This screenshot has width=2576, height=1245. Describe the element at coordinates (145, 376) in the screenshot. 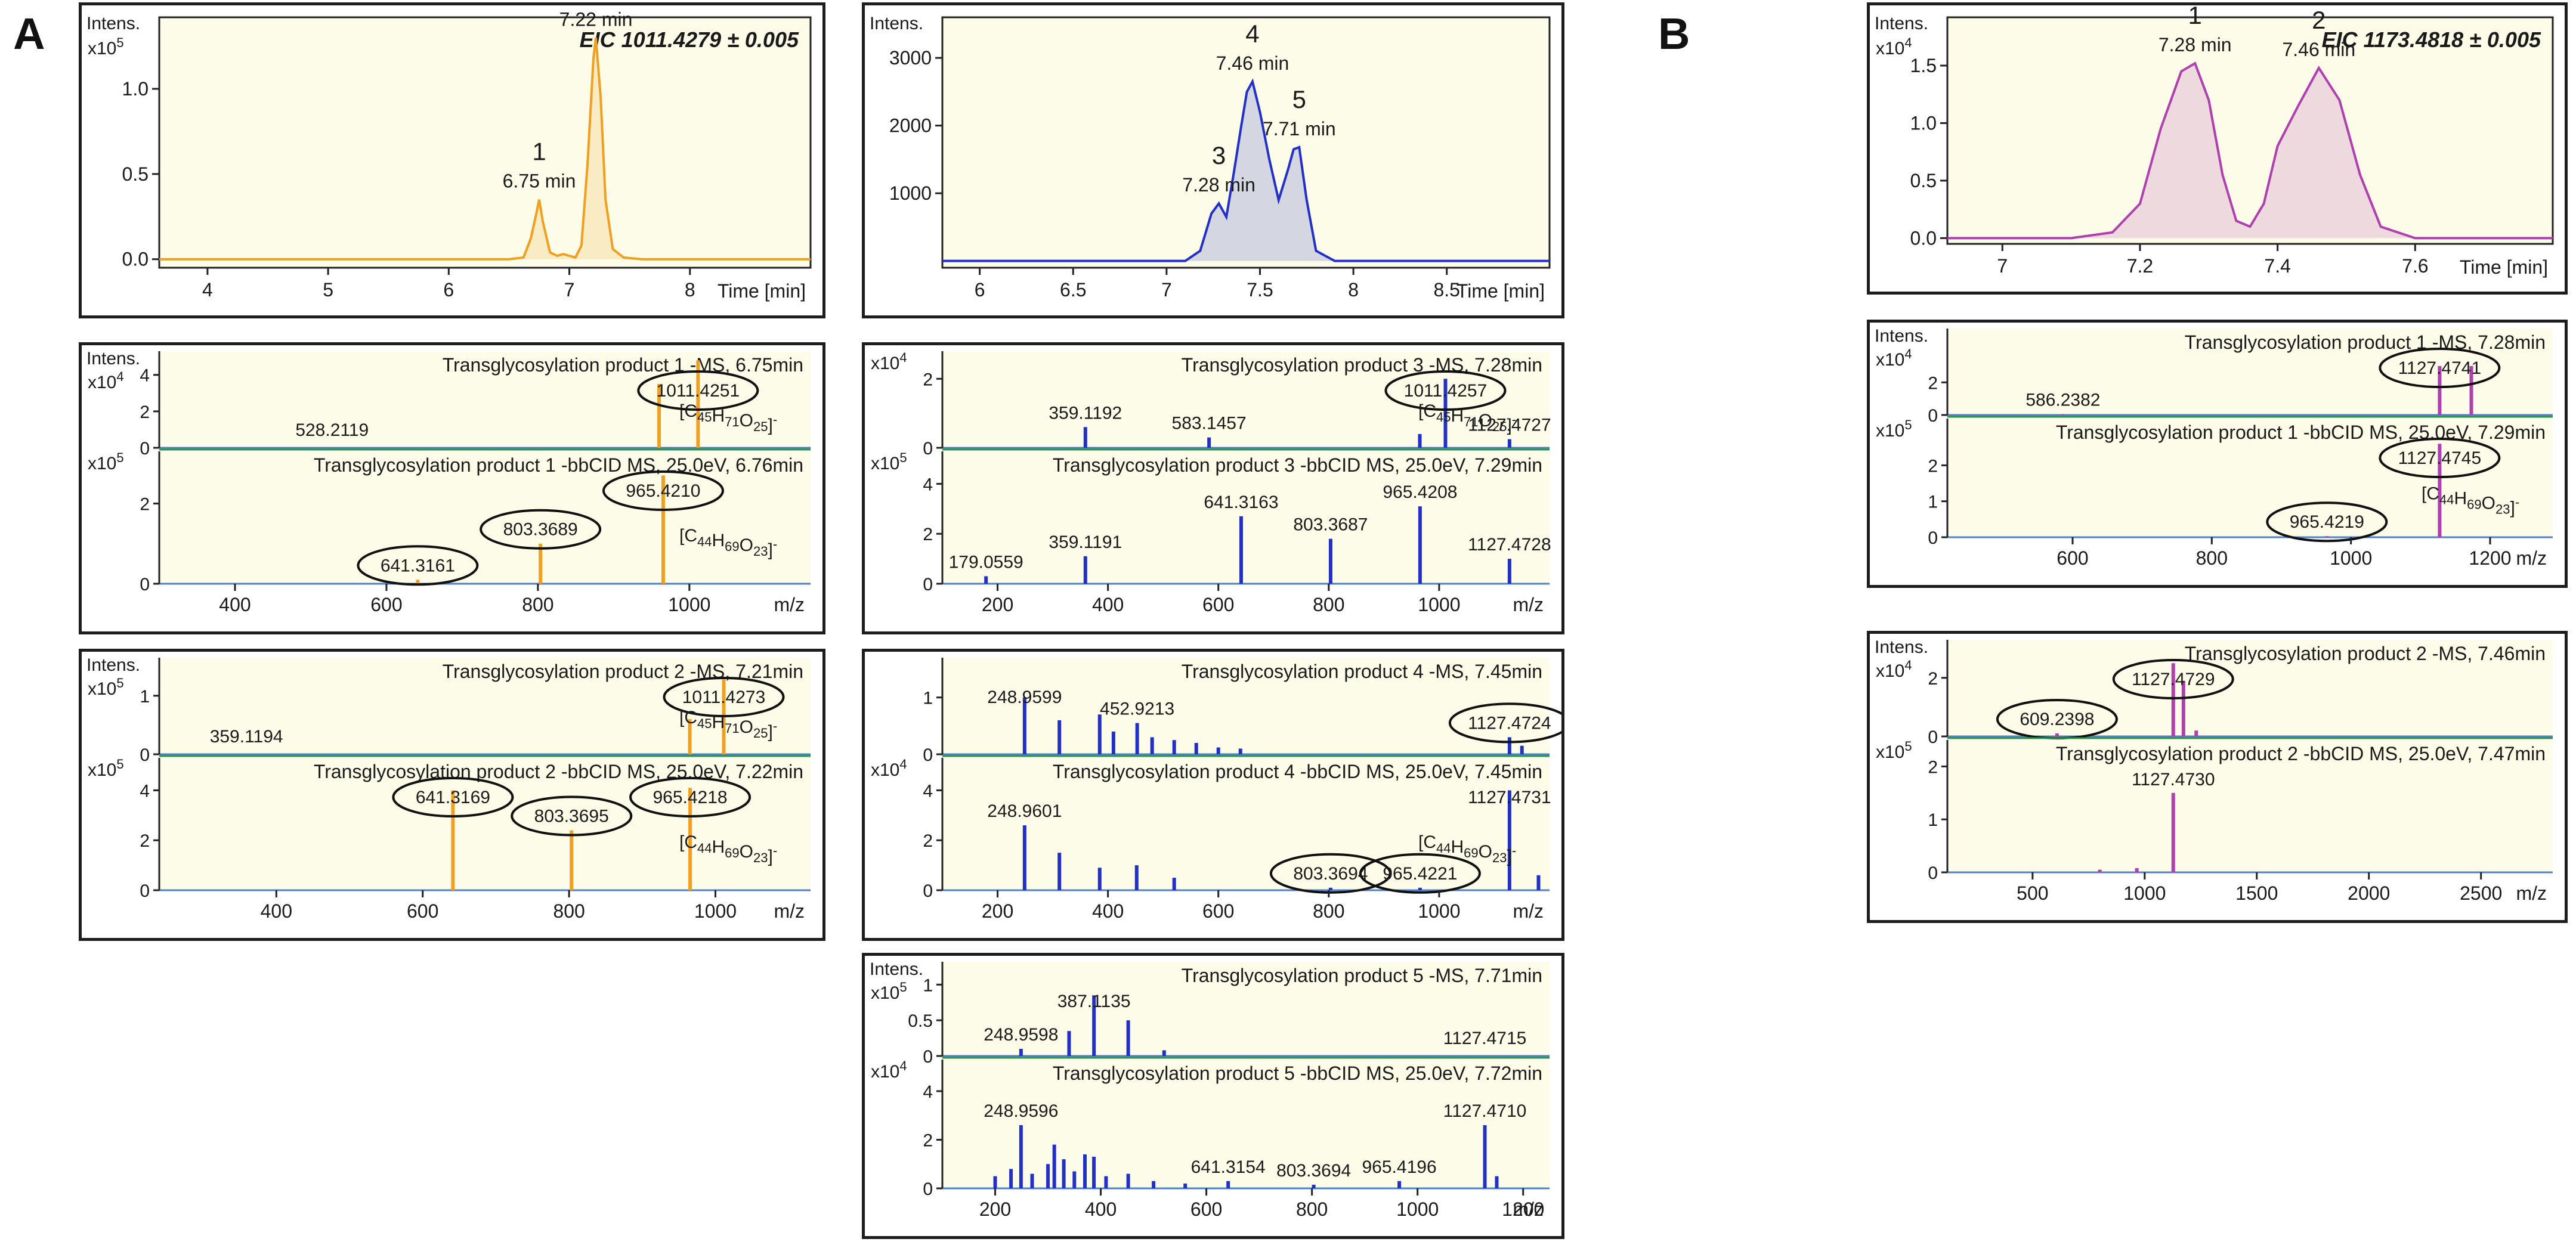

I see `y-tick-label: 4` at that location.